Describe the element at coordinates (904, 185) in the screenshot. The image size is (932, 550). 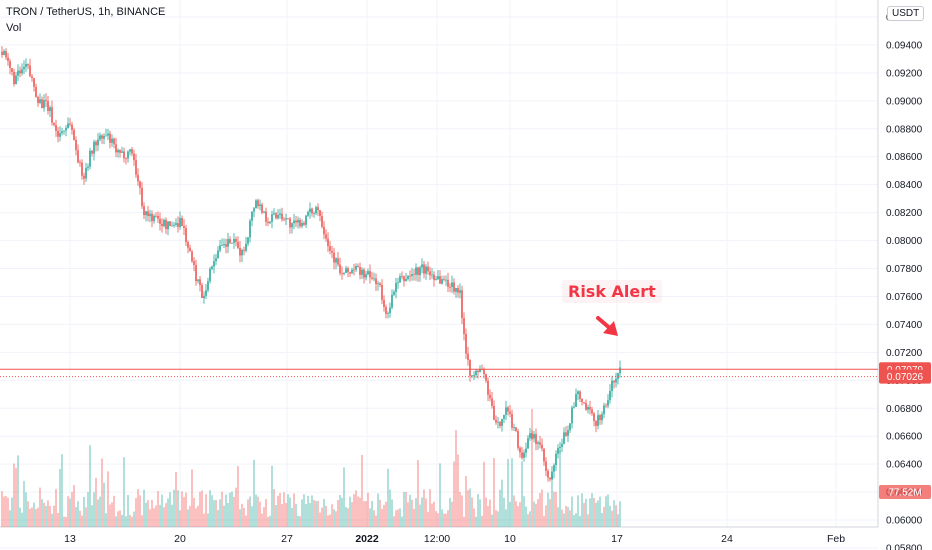
I see `y-tick-label: 0.08400` at that location.